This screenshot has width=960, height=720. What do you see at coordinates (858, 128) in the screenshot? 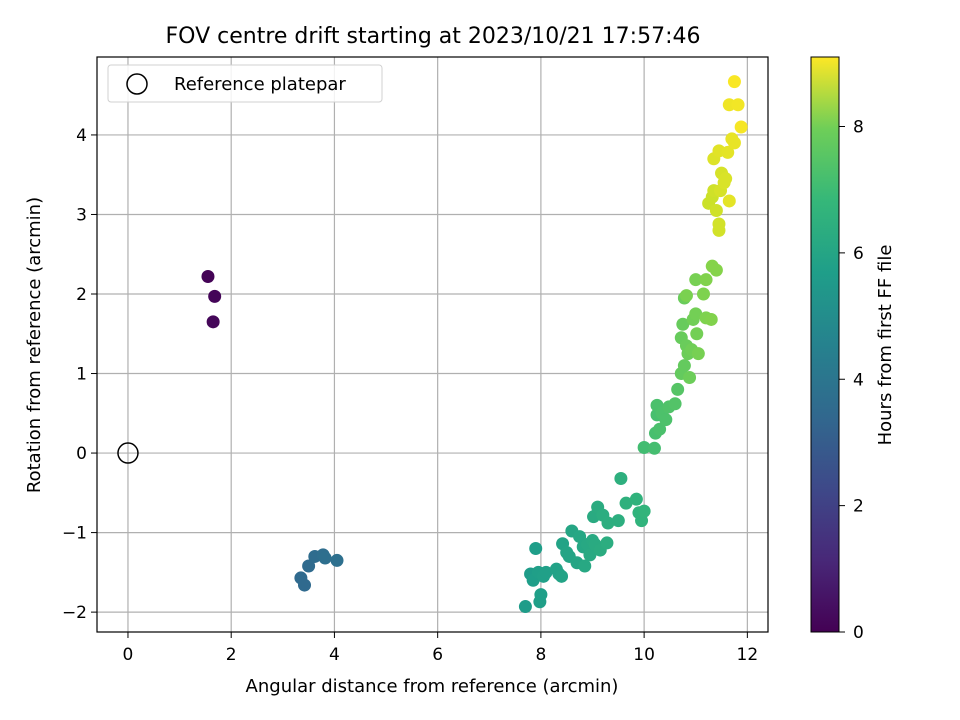
I see `colorbar-tick-label: 8` at bounding box center [858, 128].